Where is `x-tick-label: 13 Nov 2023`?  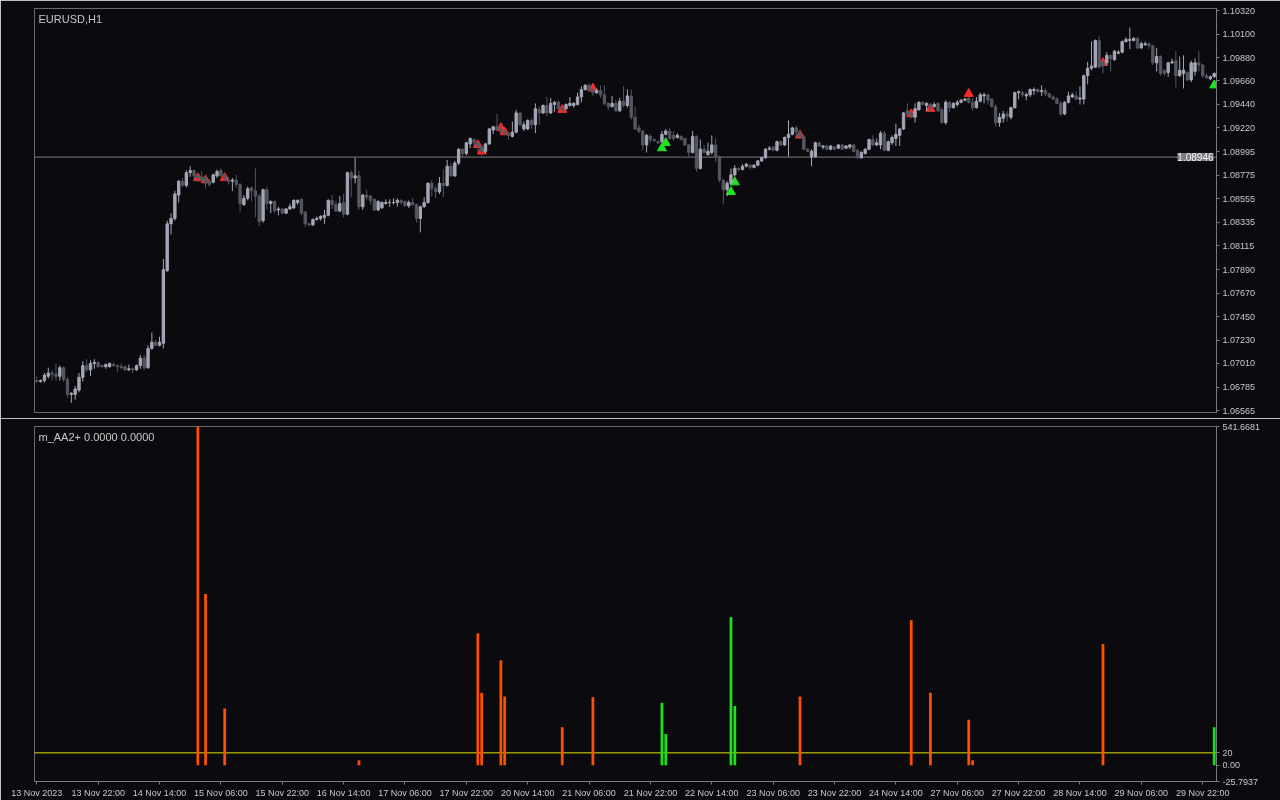
x-tick-label: 13 Nov 2023 is located at coordinates (37, 792).